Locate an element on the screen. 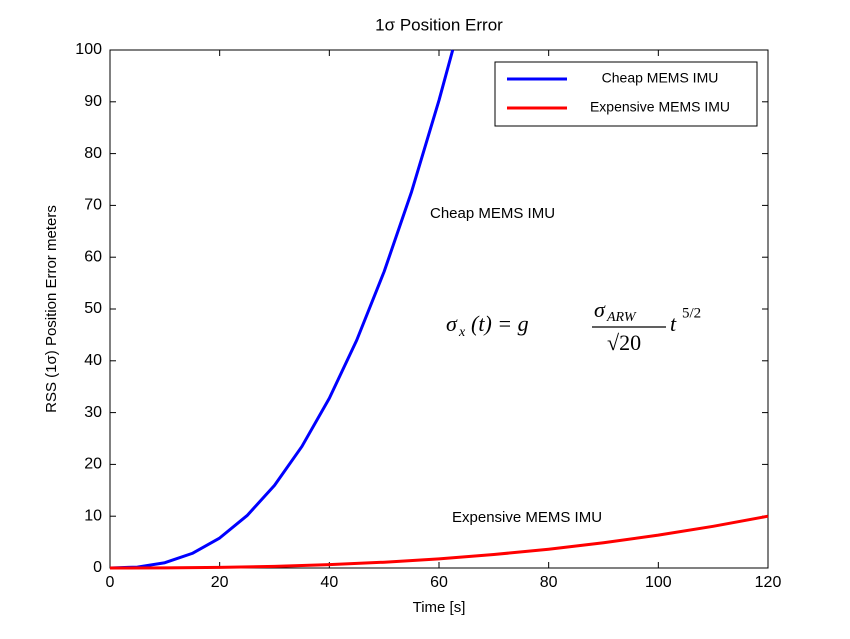 The image size is (850, 639). y-tick-label: 0 is located at coordinates (97, 567).